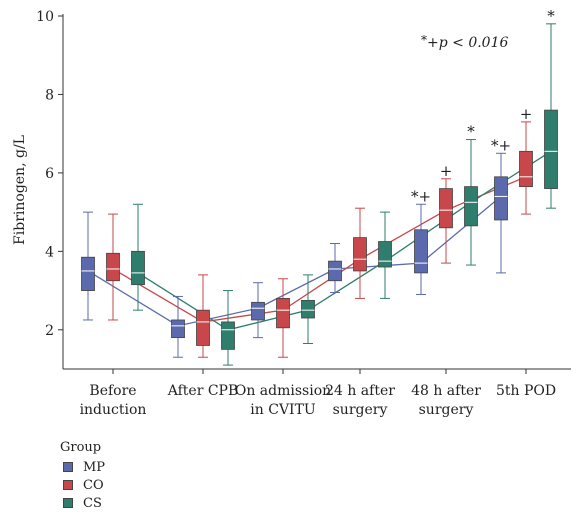 This screenshot has height=522, width=585. Describe the element at coordinates (49, 174) in the screenshot. I see `y-tick-label: 6` at that location.